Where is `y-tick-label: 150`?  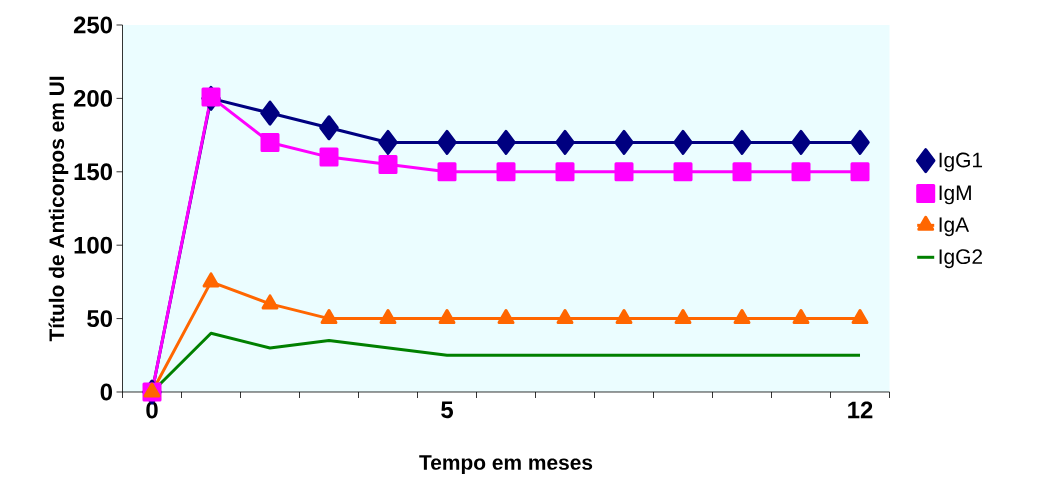
y-tick-label: 150 is located at coordinates (93, 172).